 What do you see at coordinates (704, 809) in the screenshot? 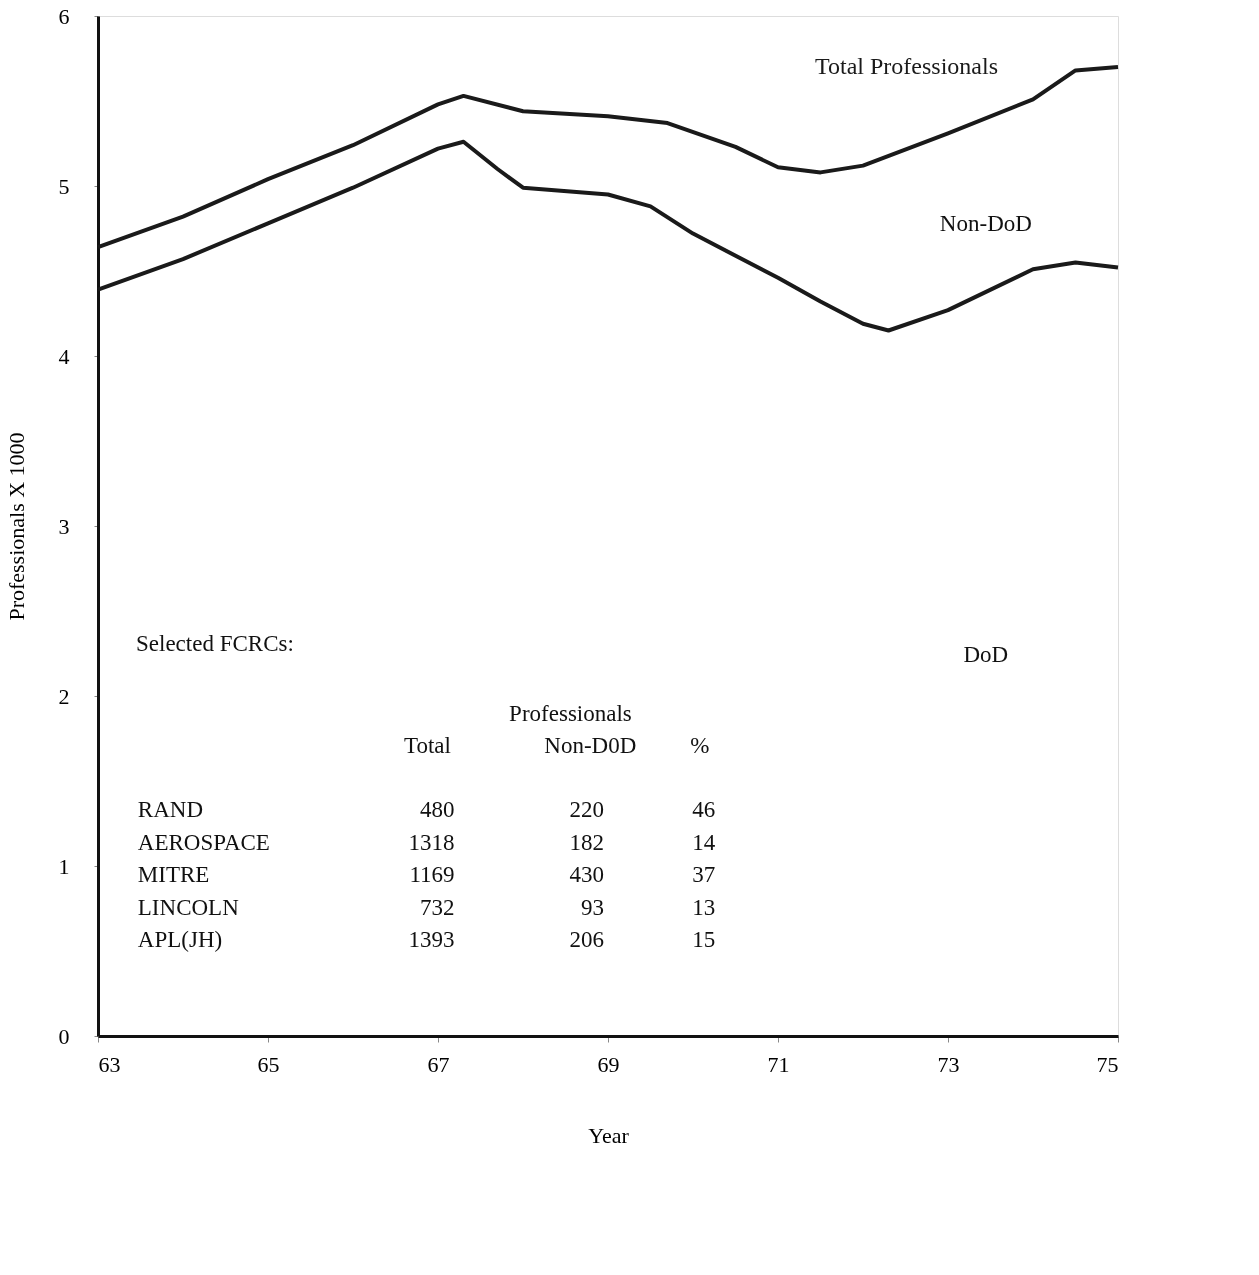
I see `annotation: 46` at bounding box center [704, 809].